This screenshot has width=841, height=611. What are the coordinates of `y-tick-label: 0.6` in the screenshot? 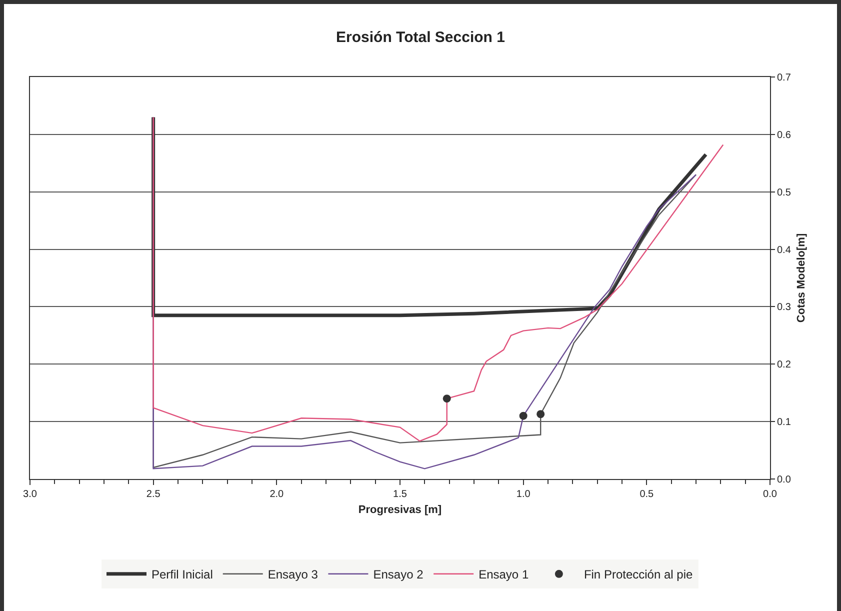 It's located at (784, 135).